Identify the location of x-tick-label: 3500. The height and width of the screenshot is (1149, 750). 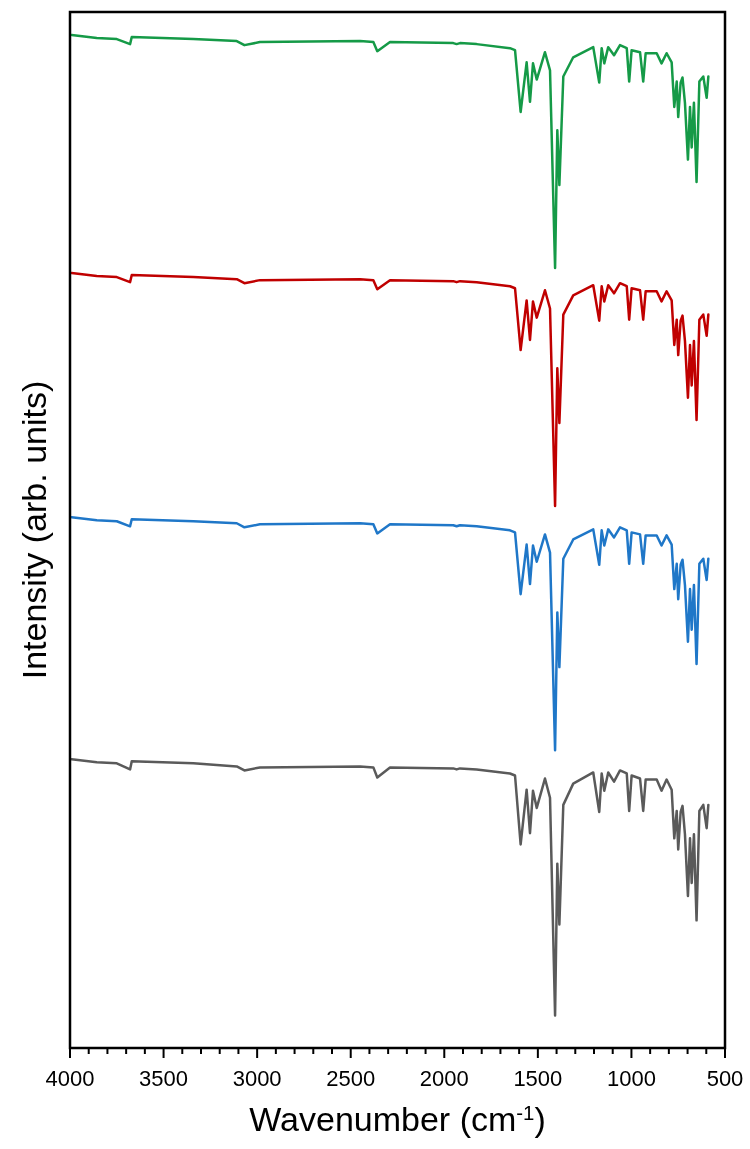
(164, 1078).